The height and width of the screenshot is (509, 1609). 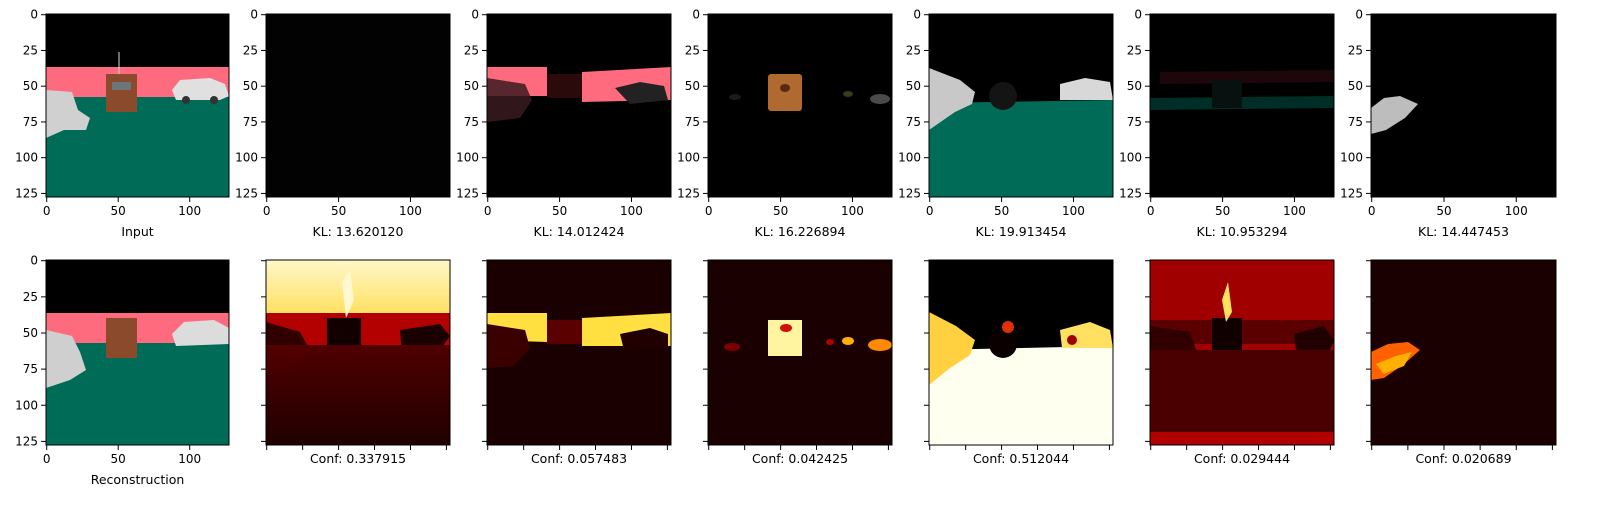 I want to click on image-reconstruction, so click(x=137, y=352).